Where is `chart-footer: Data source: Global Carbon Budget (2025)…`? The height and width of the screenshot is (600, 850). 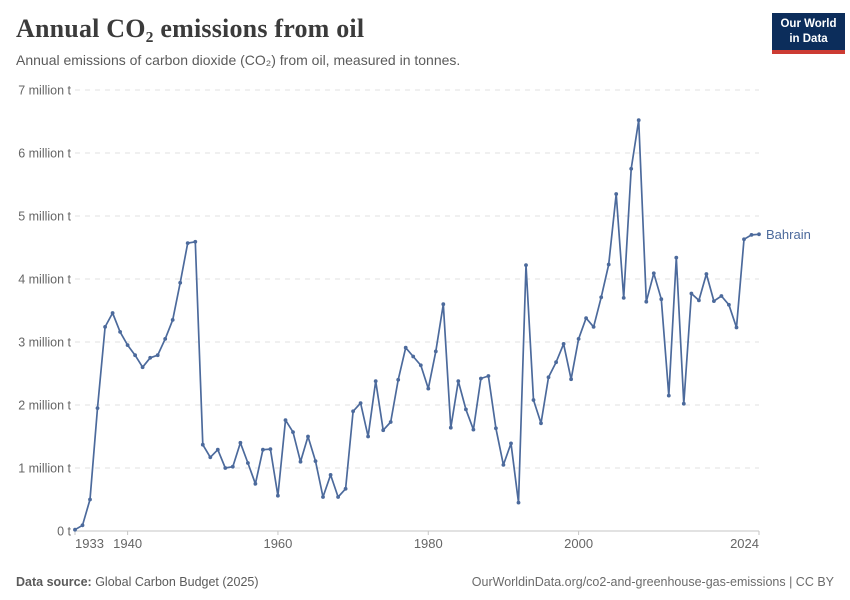
chart-footer: Data source: Global Carbon Budget (2025)… is located at coordinates (425, 582).